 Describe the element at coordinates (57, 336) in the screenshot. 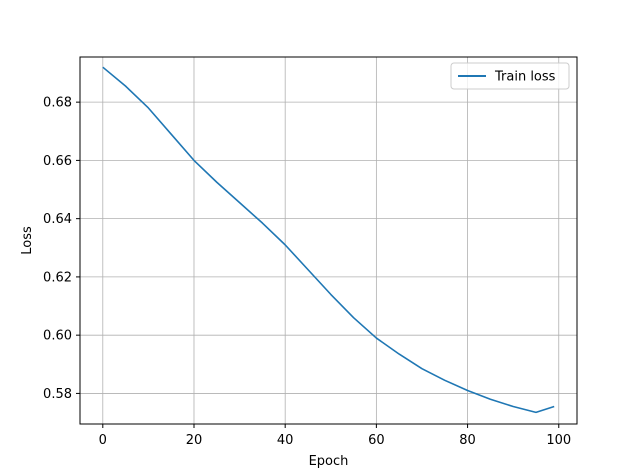

I see `y-tick-label: 0.60` at that location.